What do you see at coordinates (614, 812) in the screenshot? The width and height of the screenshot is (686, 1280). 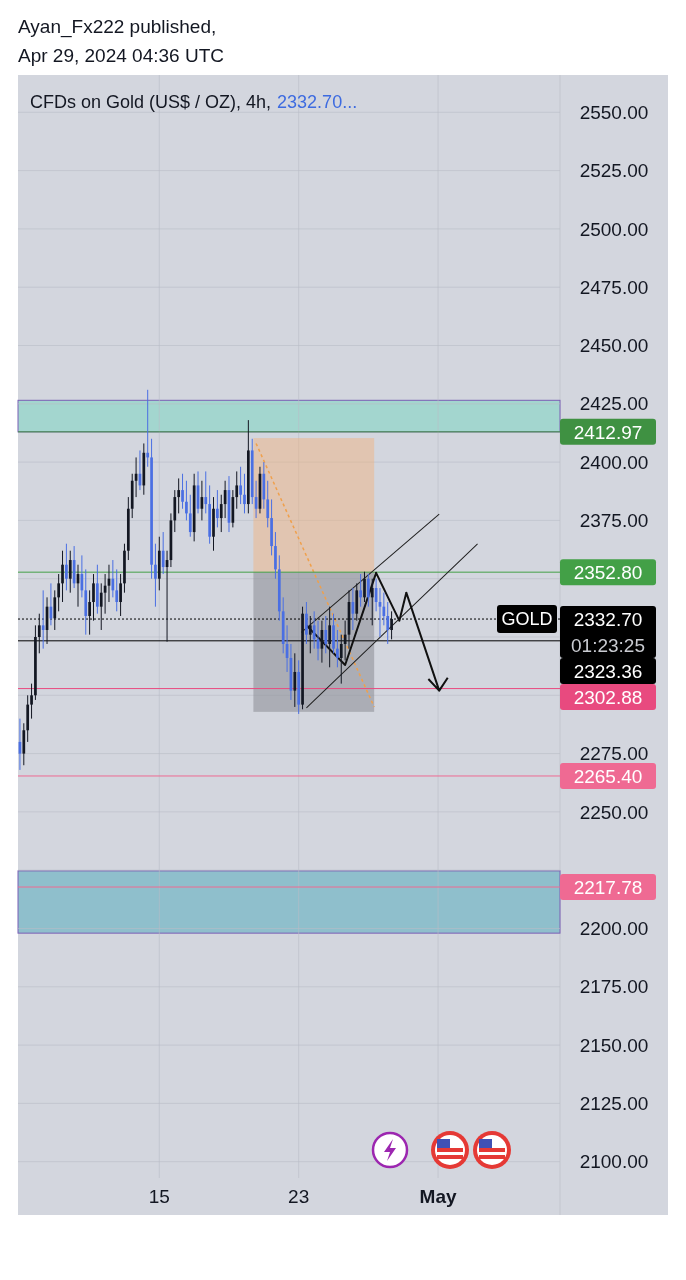 I see `y-tick-label: 2250.00` at bounding box center [614, 812].